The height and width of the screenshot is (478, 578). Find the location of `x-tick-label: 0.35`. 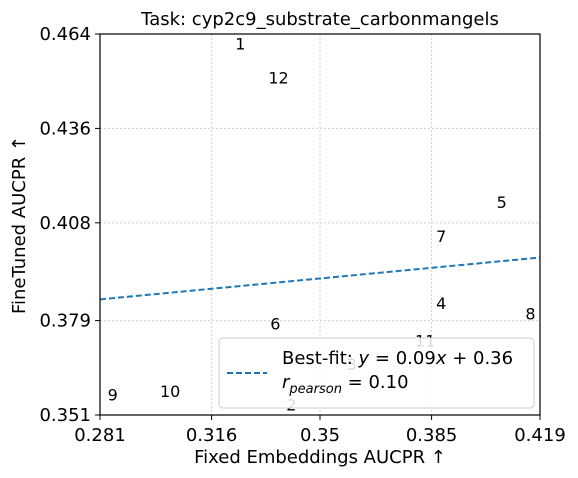

x-tick-label: 0.35 is located at coordinates (320, 435).